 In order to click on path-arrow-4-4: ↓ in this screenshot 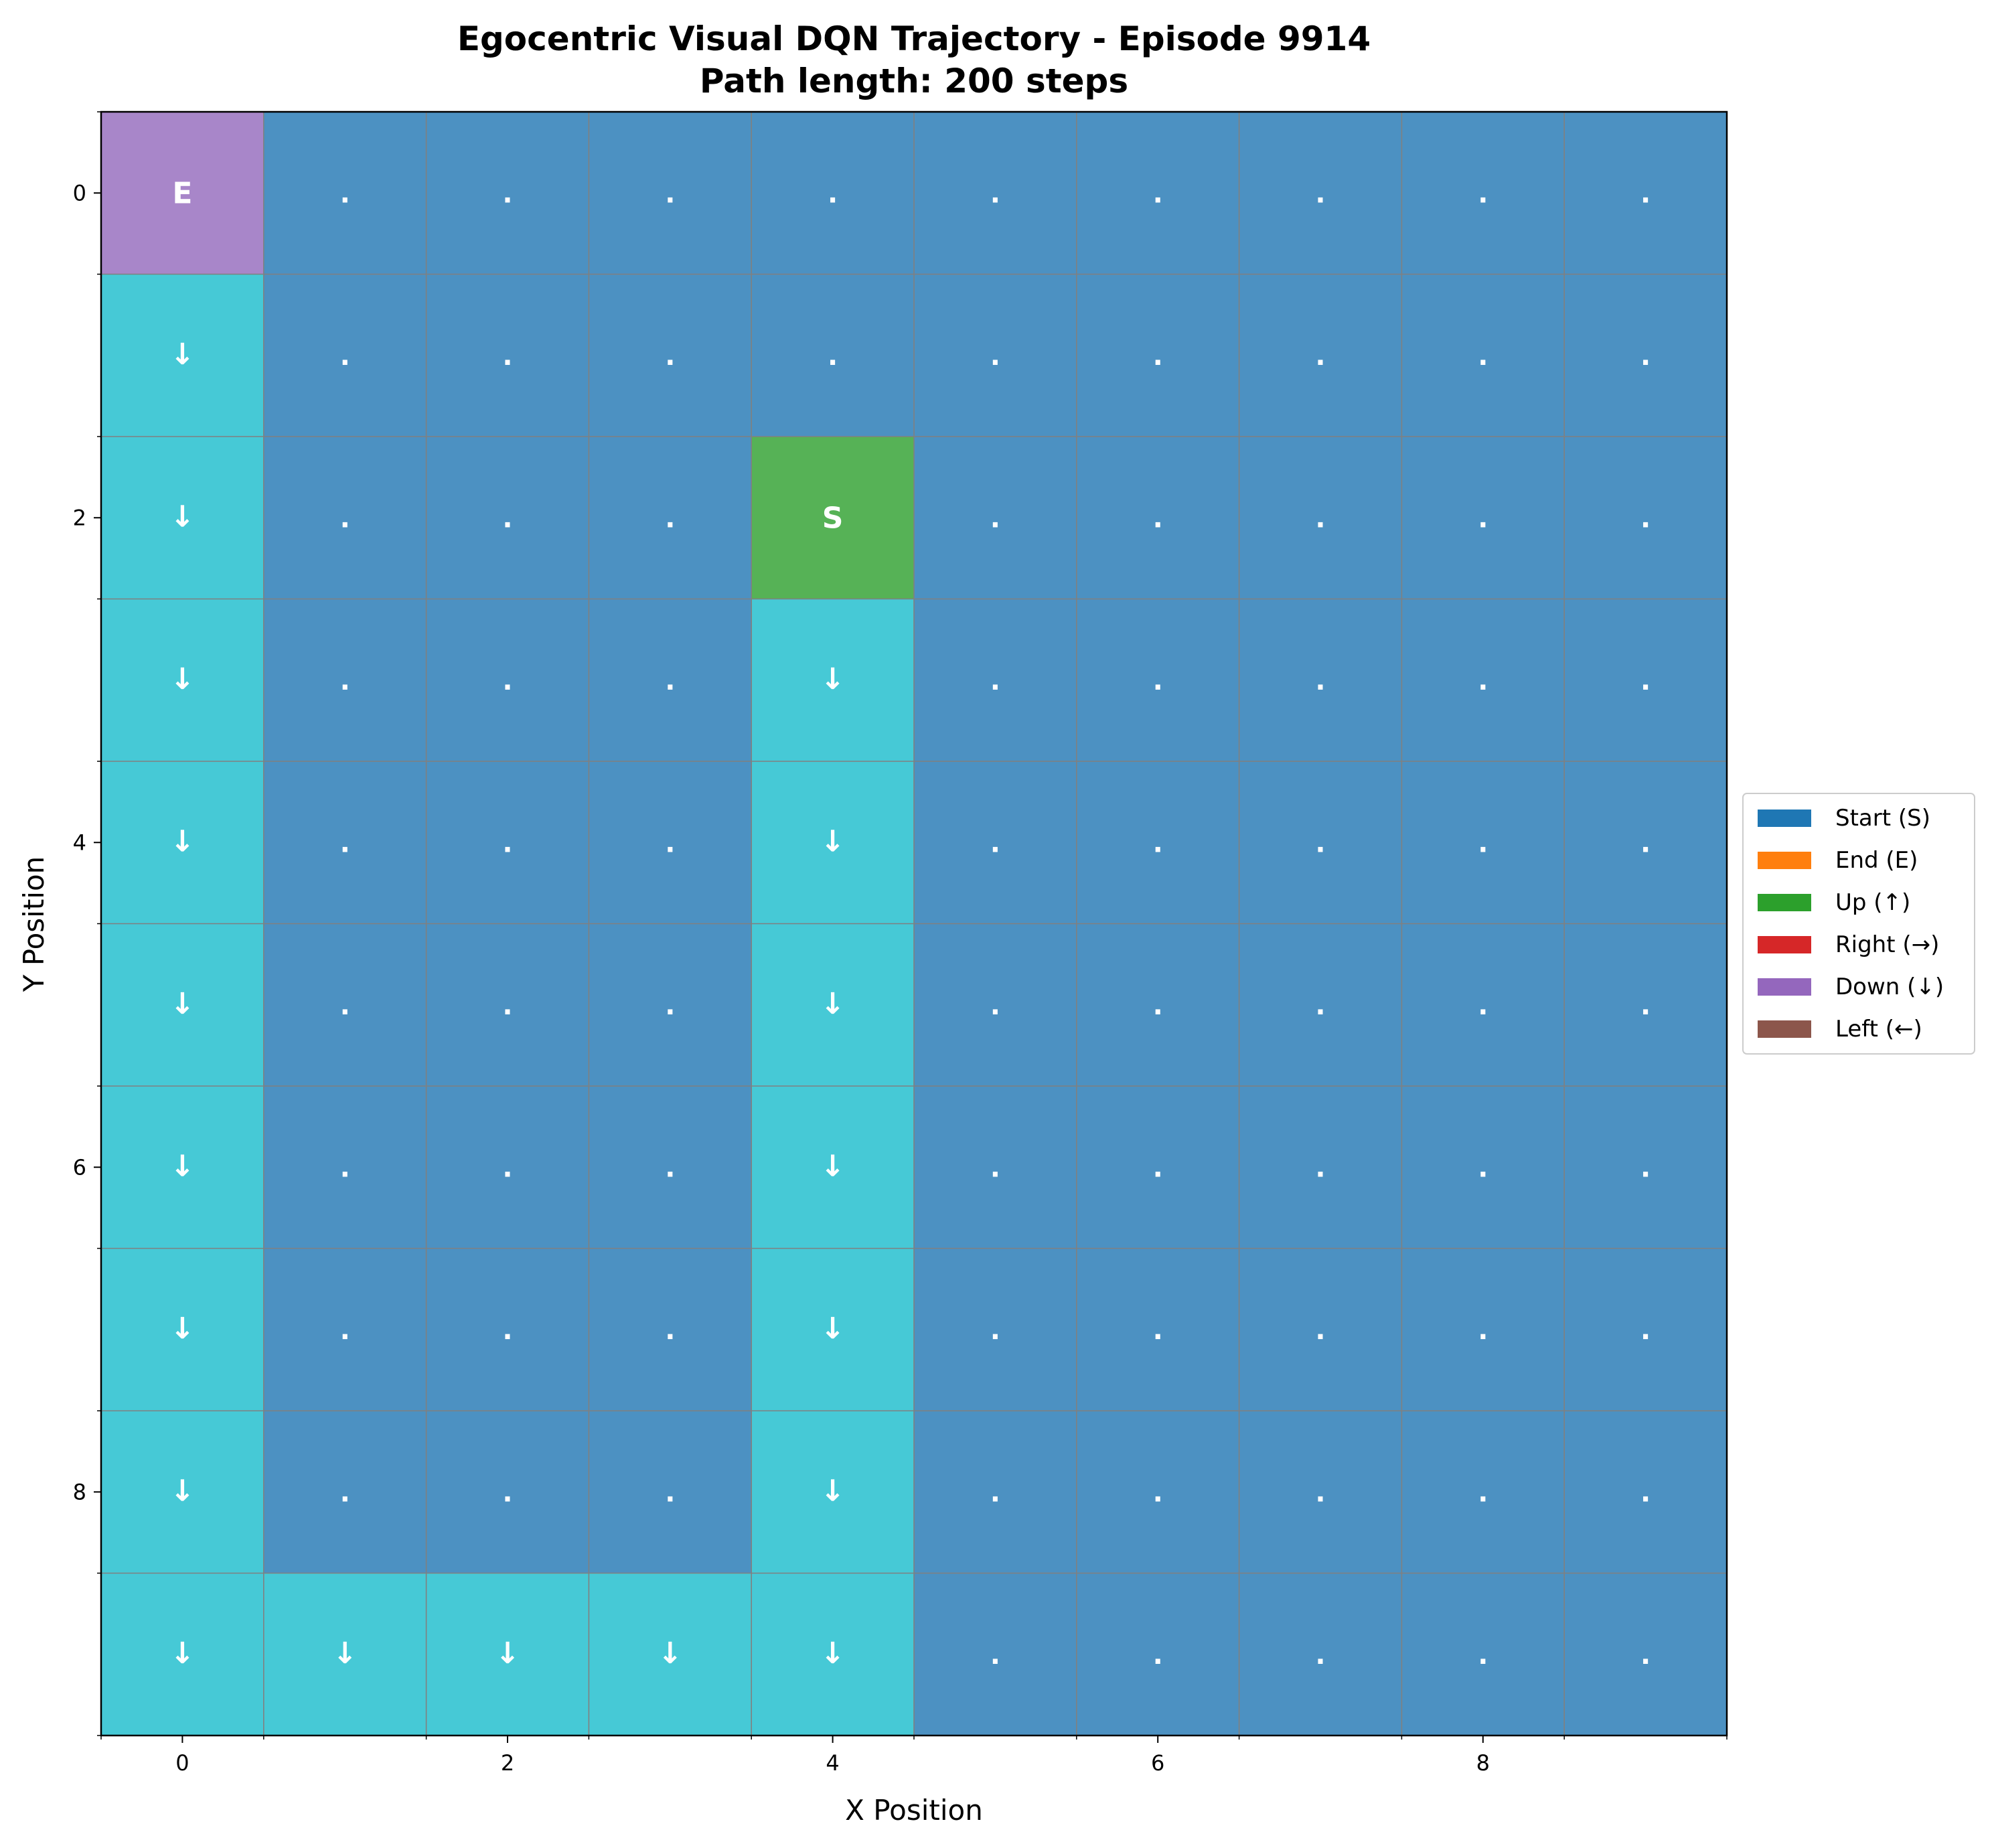, I will do `click(833, 841)`.